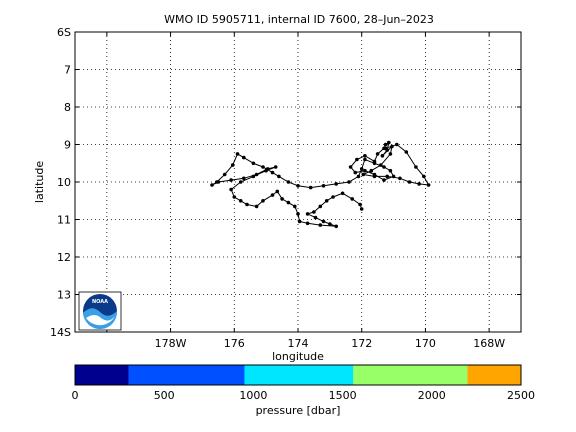 The width and height of the screenshot is (576, 432). What do you see at coordinates (521, 395) in the screenshot?
I see `colorbar-tick-label: 2500` at bounding box center [521, 395].